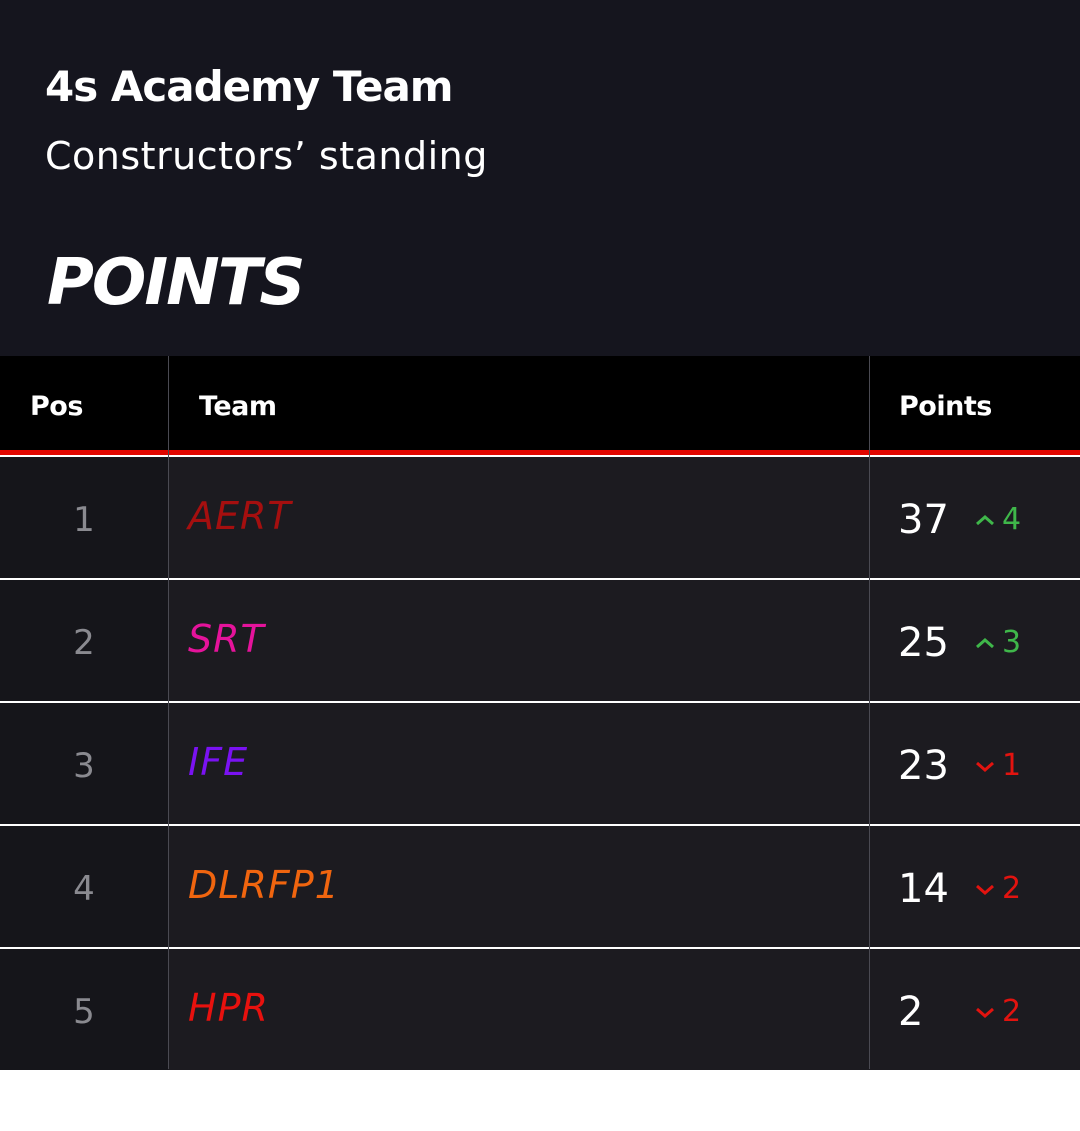  I want to click on position-change: 4, so click(997, 519).